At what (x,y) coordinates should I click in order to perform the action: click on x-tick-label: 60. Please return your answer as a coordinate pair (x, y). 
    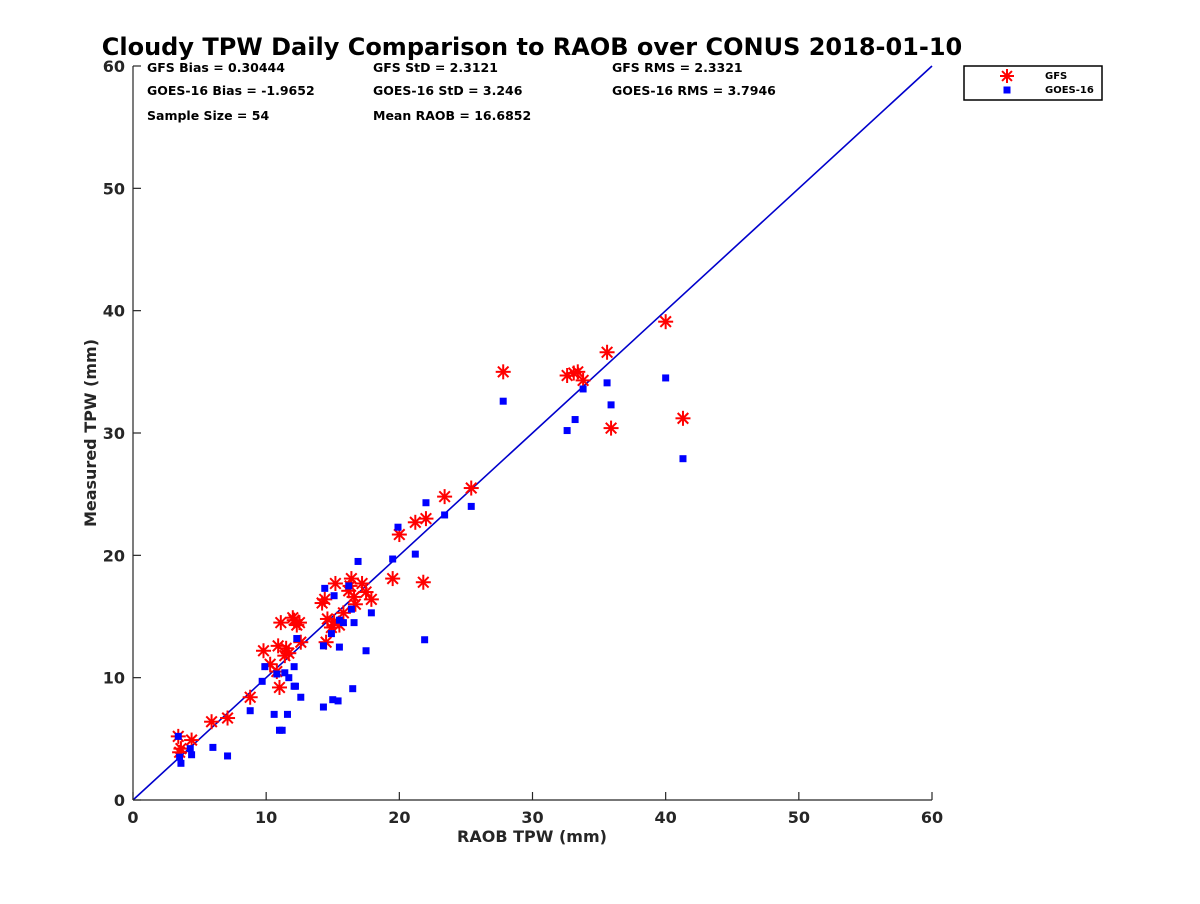
    Looking at the image, I should click on (932, 817).